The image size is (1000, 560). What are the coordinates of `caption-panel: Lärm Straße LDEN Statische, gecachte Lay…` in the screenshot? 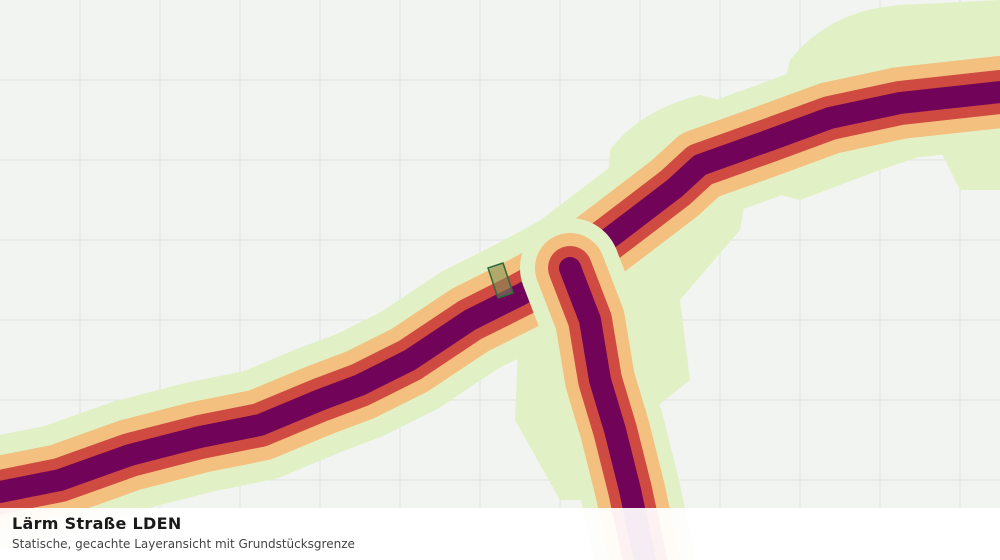 It's located at (500, 534).